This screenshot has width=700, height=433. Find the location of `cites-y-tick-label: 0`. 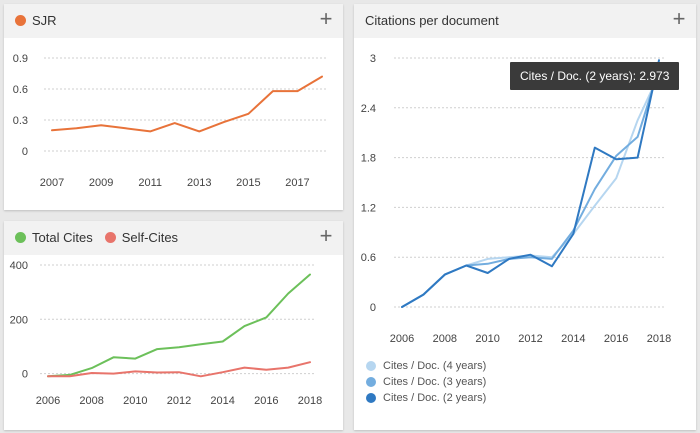

cites-y-tick-label: 0 is located at coordinates (25, 375).